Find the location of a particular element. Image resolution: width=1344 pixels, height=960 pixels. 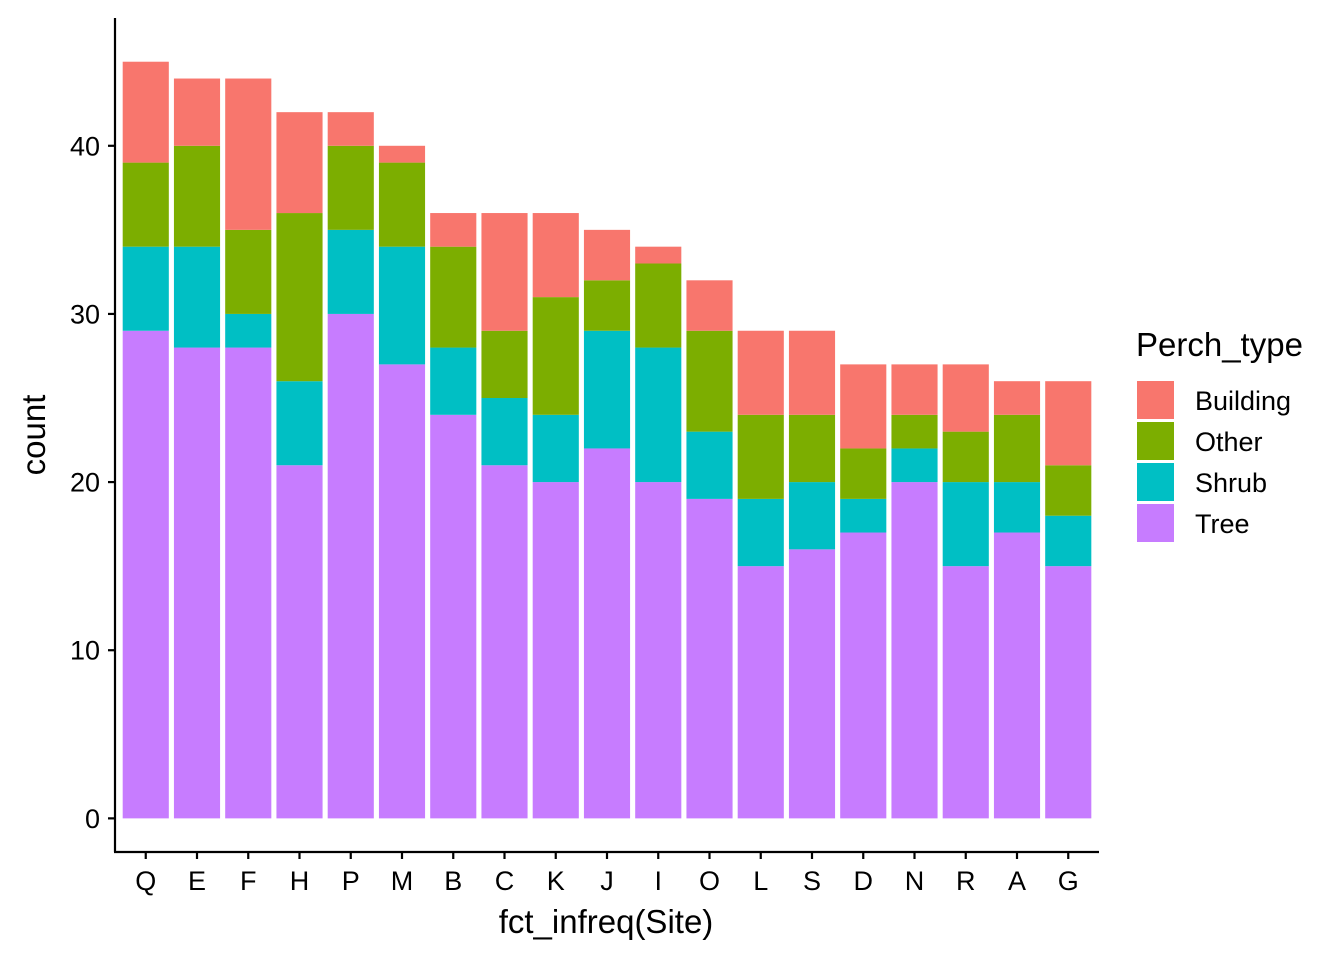

bar-C-tree is located at coordinates (504, 642).